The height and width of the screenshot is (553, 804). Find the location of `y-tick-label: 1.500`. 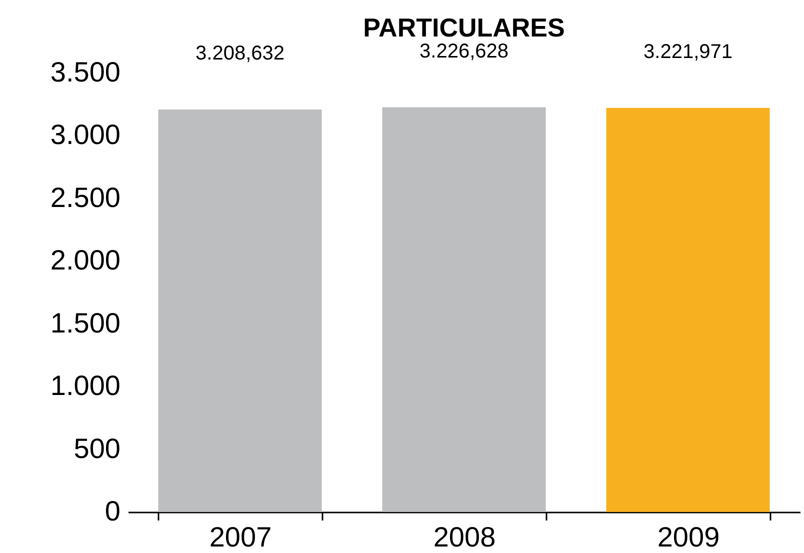

y-tick-label: 1.500 is located at coordinates (85, 322).